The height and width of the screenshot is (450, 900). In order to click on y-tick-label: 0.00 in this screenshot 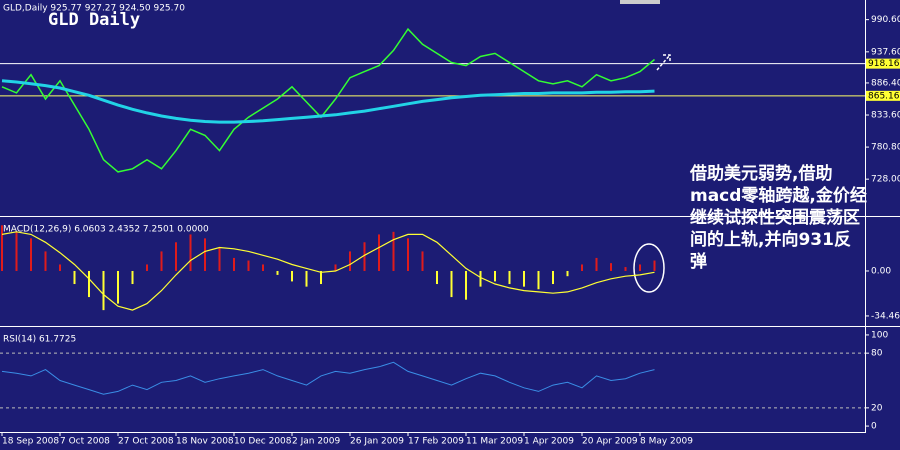, I will do `click(881, 271)`.